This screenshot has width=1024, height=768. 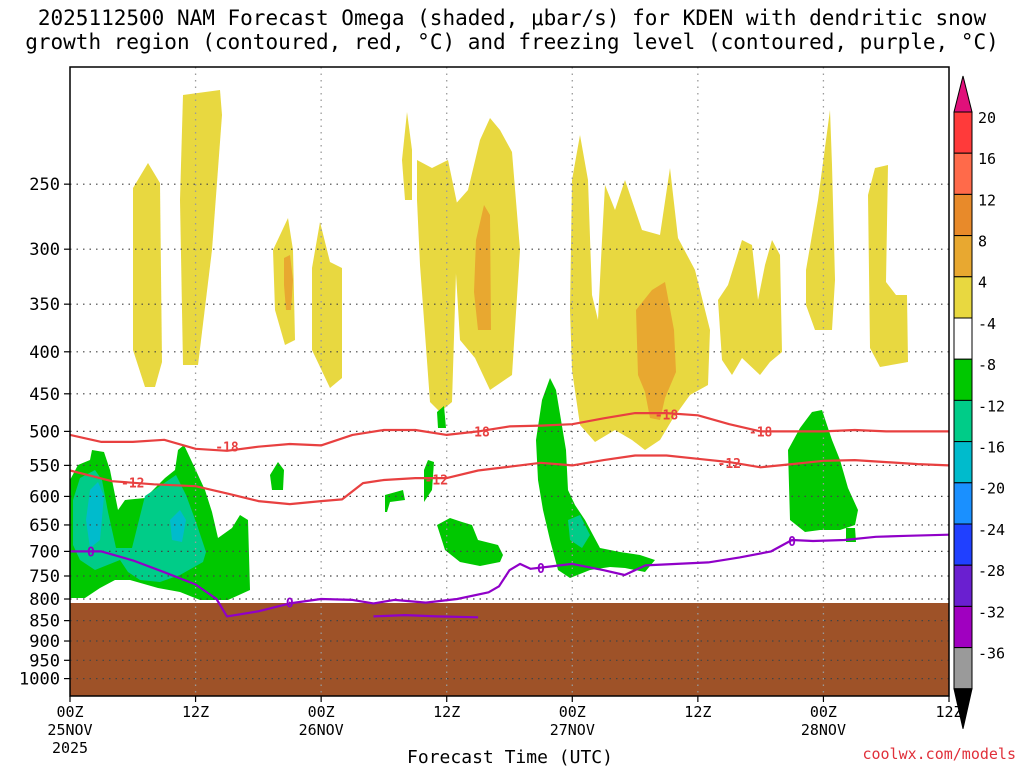 What do you see at coordinates (509, 606) in the screenshot?
I see `terrain-ground-top` at bounding box center [509, 606].